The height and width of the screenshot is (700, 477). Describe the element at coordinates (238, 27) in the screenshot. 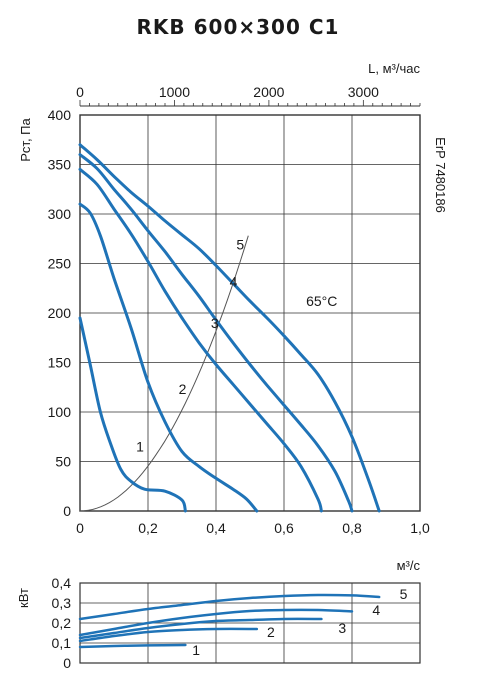

I see `chart-title: RKB 600×300 C1` at that location.